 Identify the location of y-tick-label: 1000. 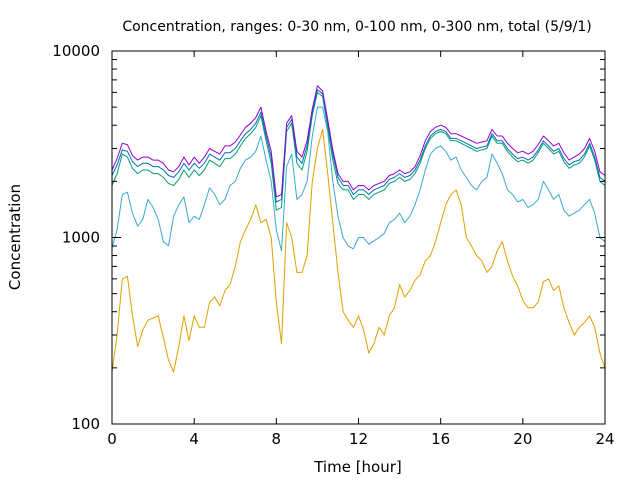
(81, 238).